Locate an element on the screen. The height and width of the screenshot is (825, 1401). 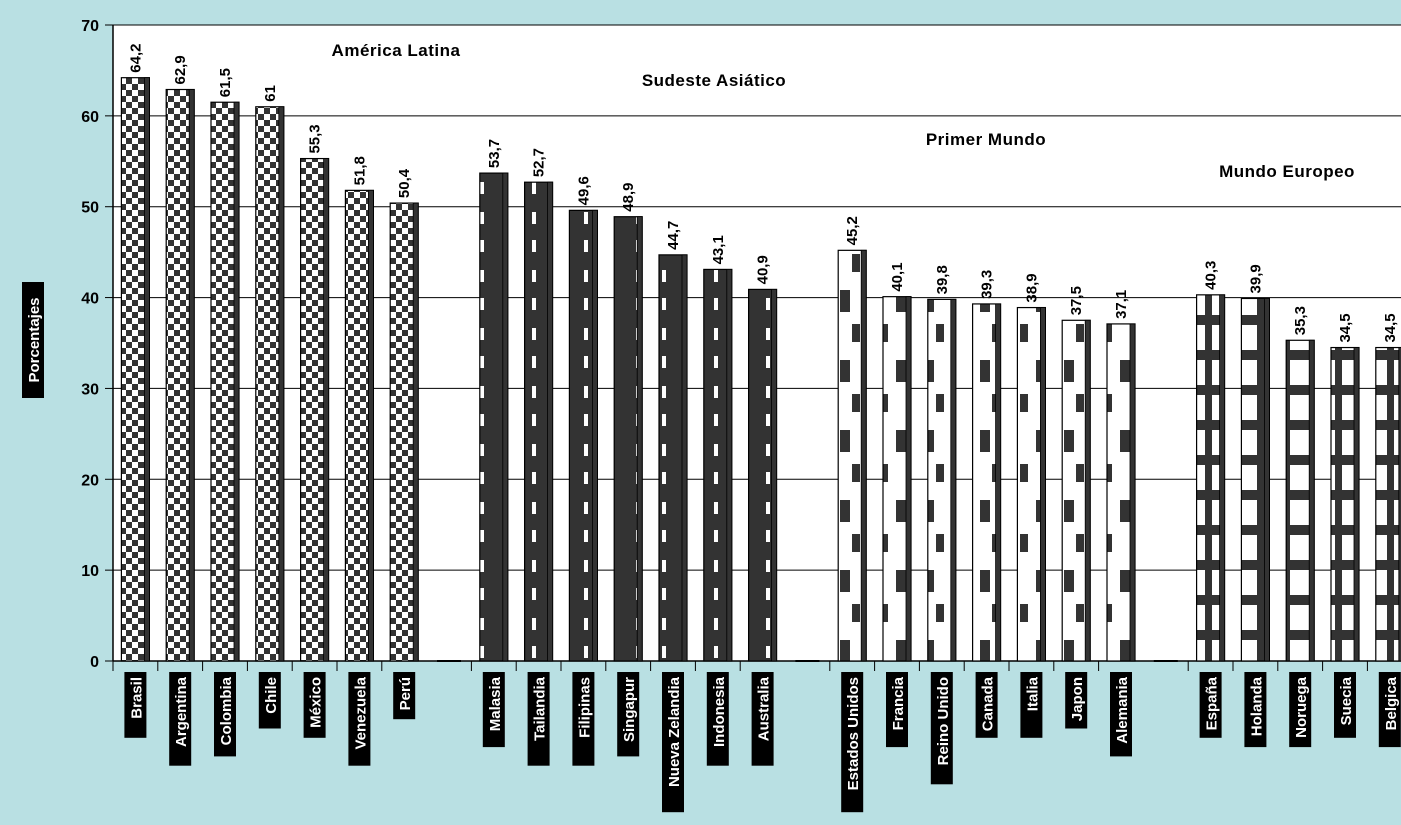
value-label: 37,1 is located at coordinates (1121, 304).